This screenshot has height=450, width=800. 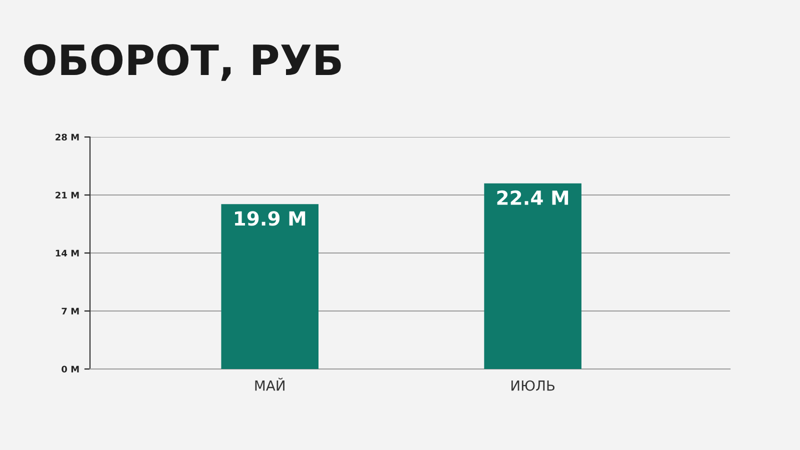 What do you see at coordinates (532, 197) in the screenshot?
I see `data-label: 22.4 M` at bounding box center [532, 197].